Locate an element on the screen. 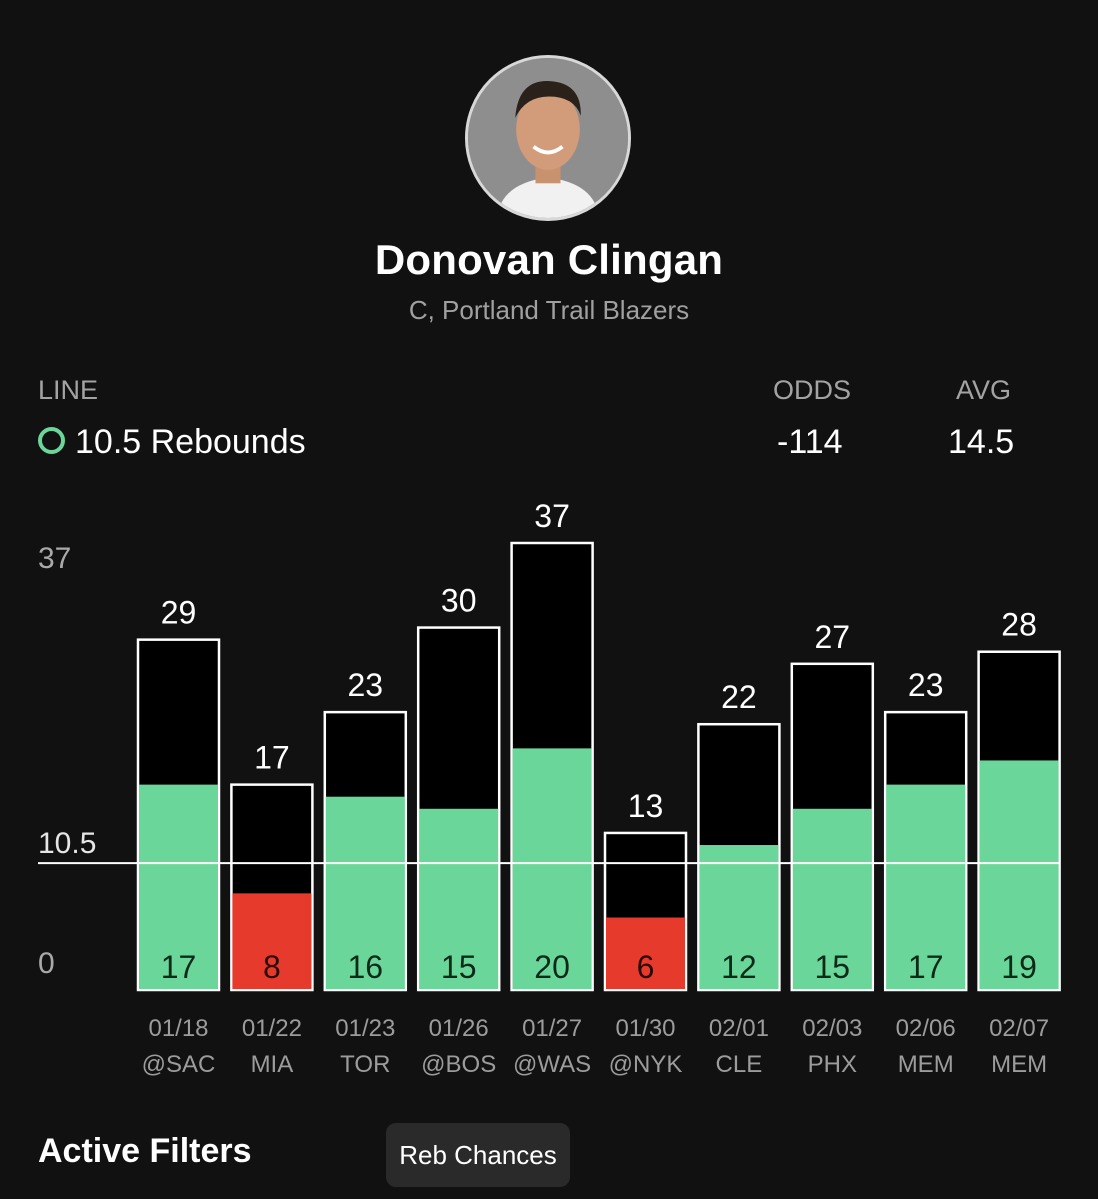 Image resolution: width=1098 pixels, height=1199 pixels. game-date-label: 02/03 is located at coordinates (832, 1028).